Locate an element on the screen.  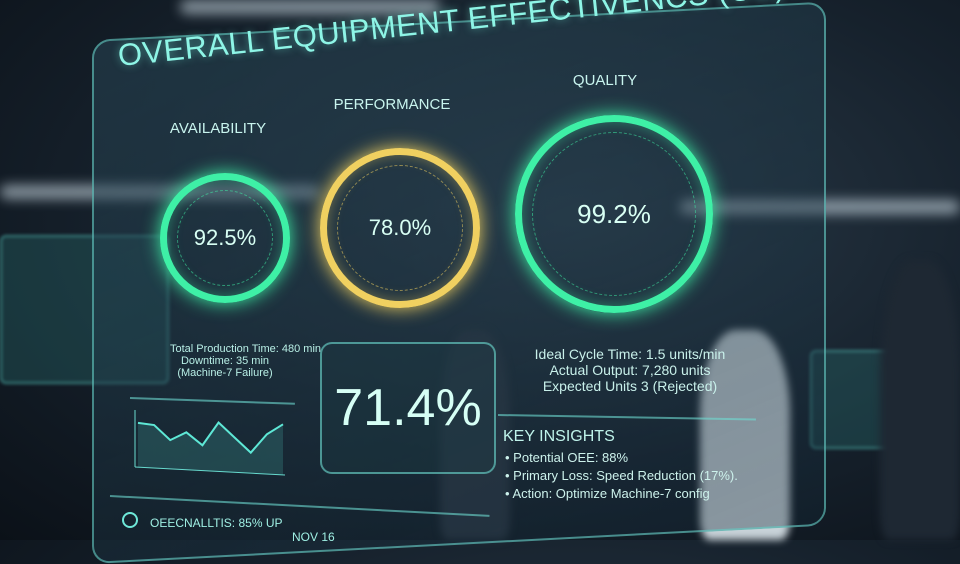
detail-line: (Machine-7 Failure) is located at coordinates (225, 373).